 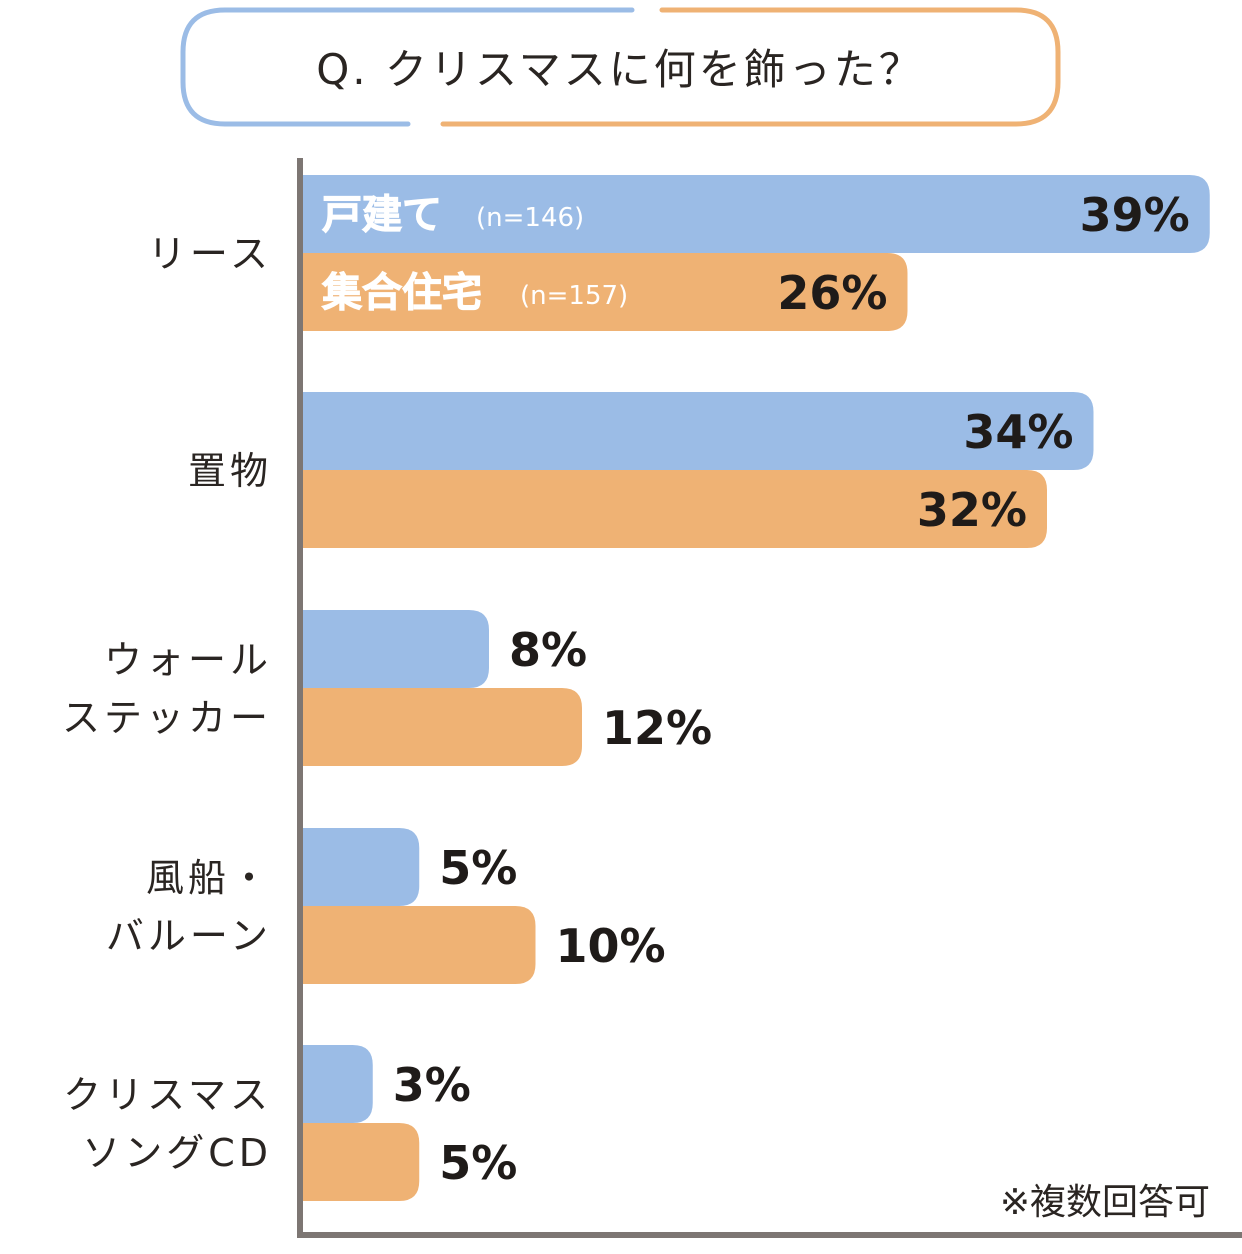 What do you see at coordinates (657, 728) in the screenshot?
I see `value-label: 12%` at bounding box center [657, 728].